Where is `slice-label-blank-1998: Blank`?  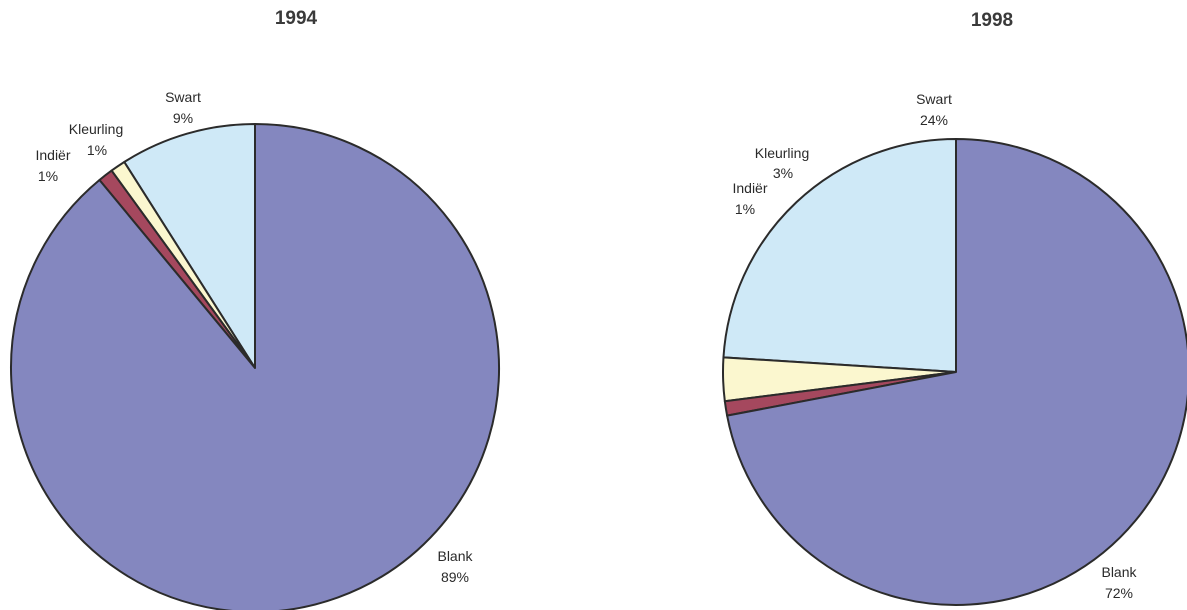 slice-label-blank-1998: Blank is located at coordinates (1119, 572).